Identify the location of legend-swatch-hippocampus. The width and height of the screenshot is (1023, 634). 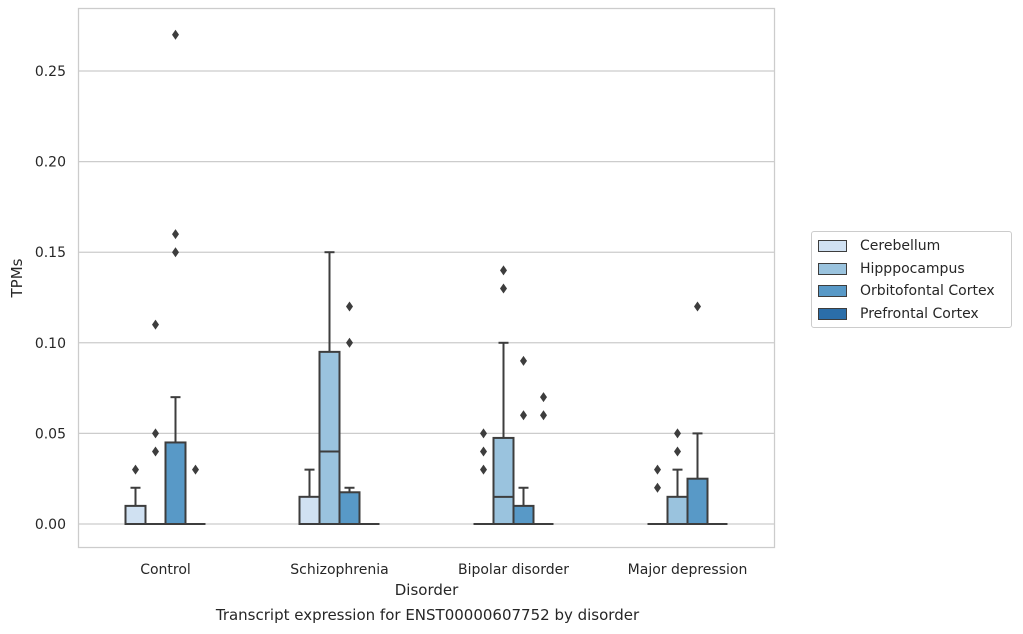
(832, 268).